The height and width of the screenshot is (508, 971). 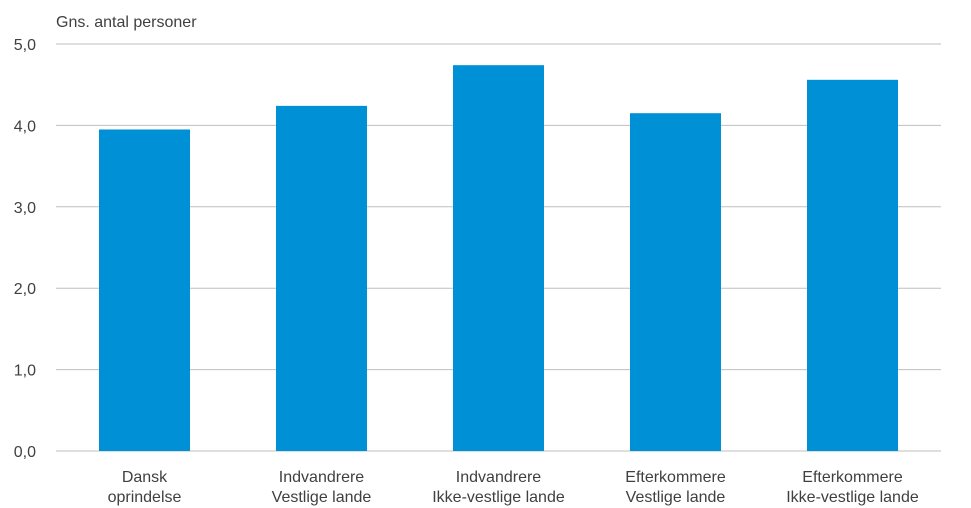 I want to click on y-tick-label: 3,0, so click(x=25, y=208).